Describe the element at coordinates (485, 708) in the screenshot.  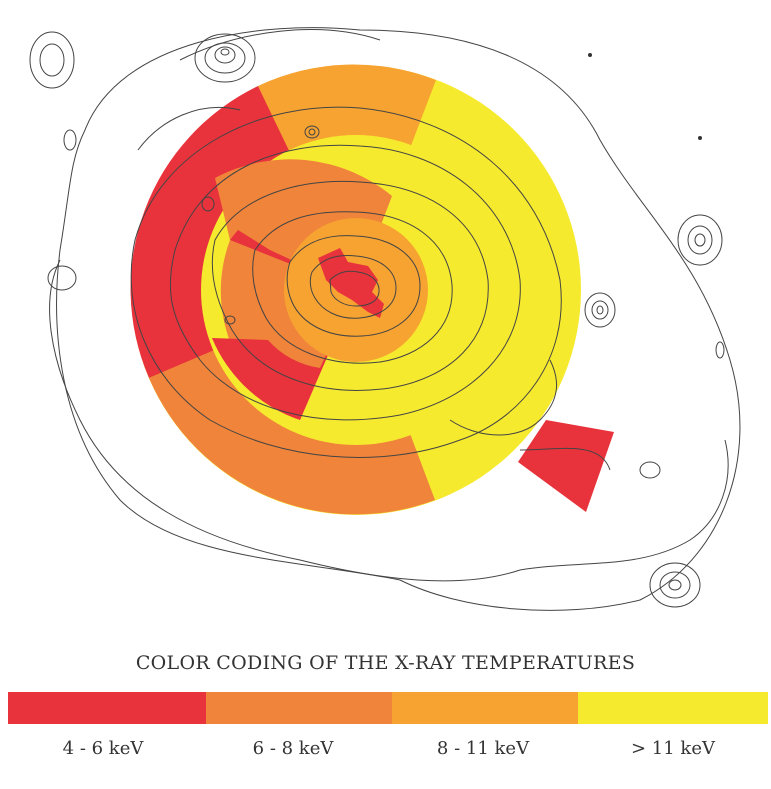
I see `legend-swatch-8-11kev` at that location.